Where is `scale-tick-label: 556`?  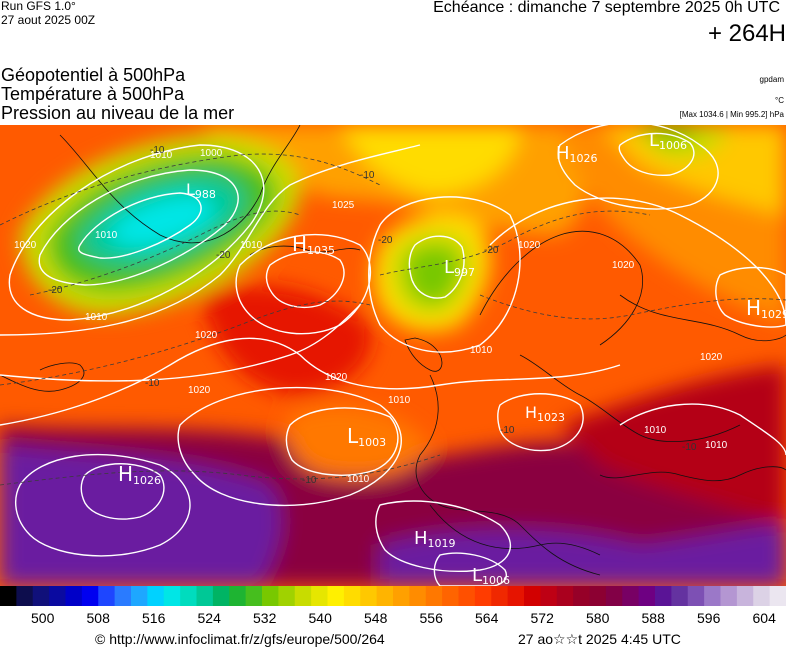 scale-tick-label: 556 is located at coordinates (431, 618).